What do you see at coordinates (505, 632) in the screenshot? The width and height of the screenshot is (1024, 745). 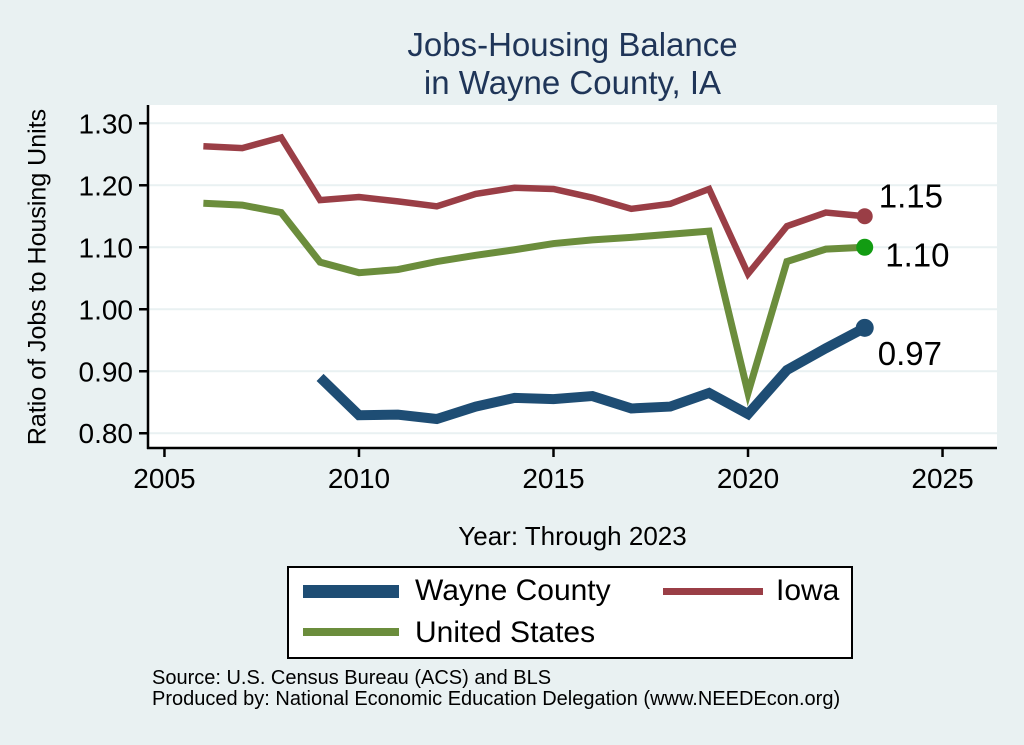 I see `legend-label-united-states: United States` at bounding box center [505, 632].